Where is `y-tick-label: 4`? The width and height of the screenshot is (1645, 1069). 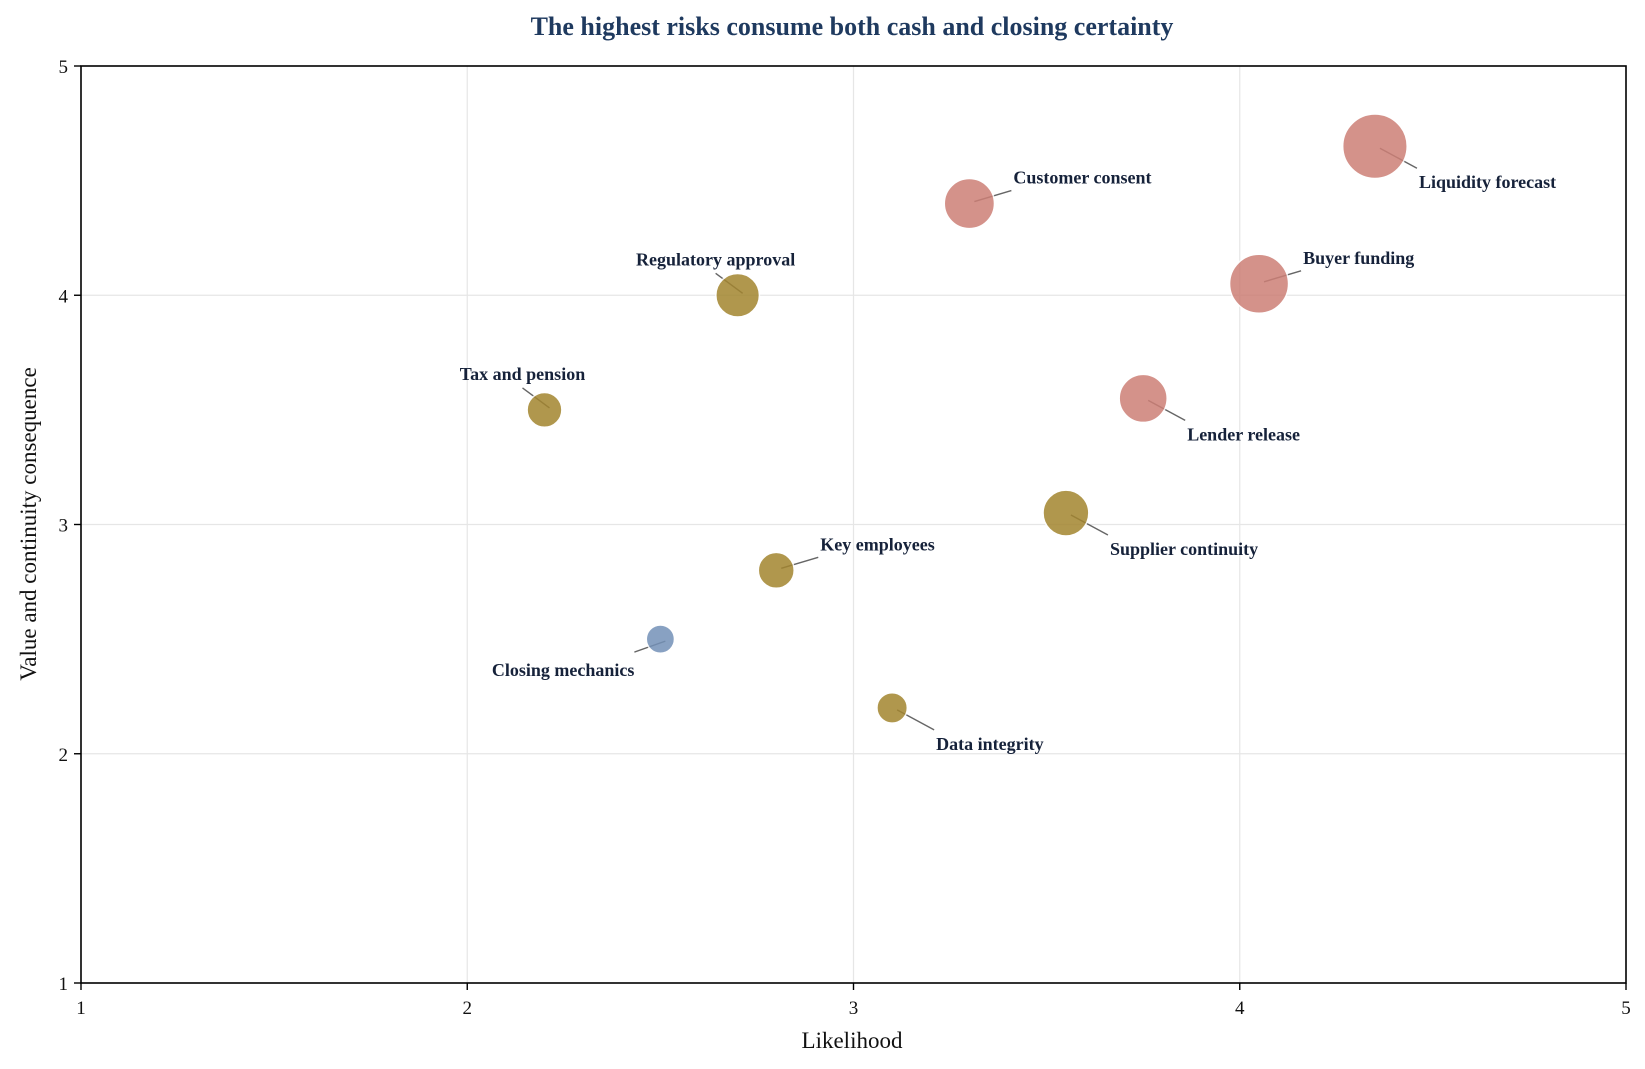 y-tick-label: 4 is located at coordinates (64, 296).